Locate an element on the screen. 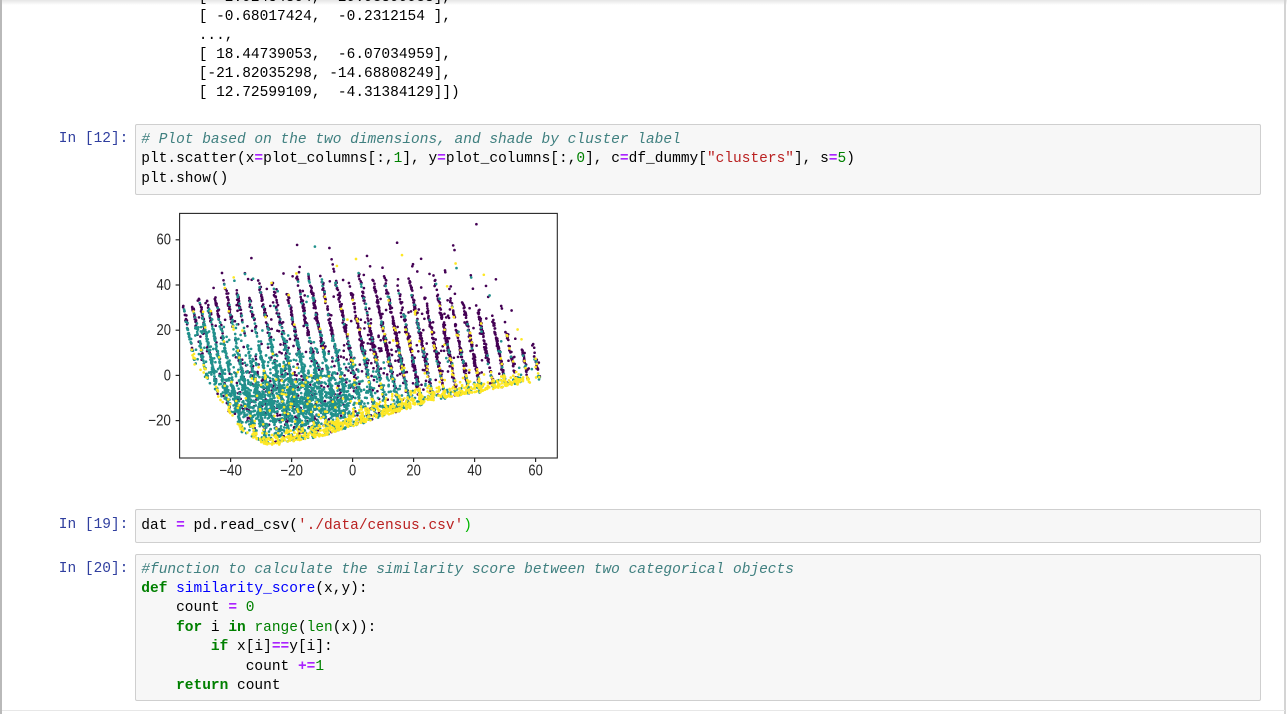 This screenshot has width=1287, height=714. svg-text: −40 is located at coordinates (230, 471).